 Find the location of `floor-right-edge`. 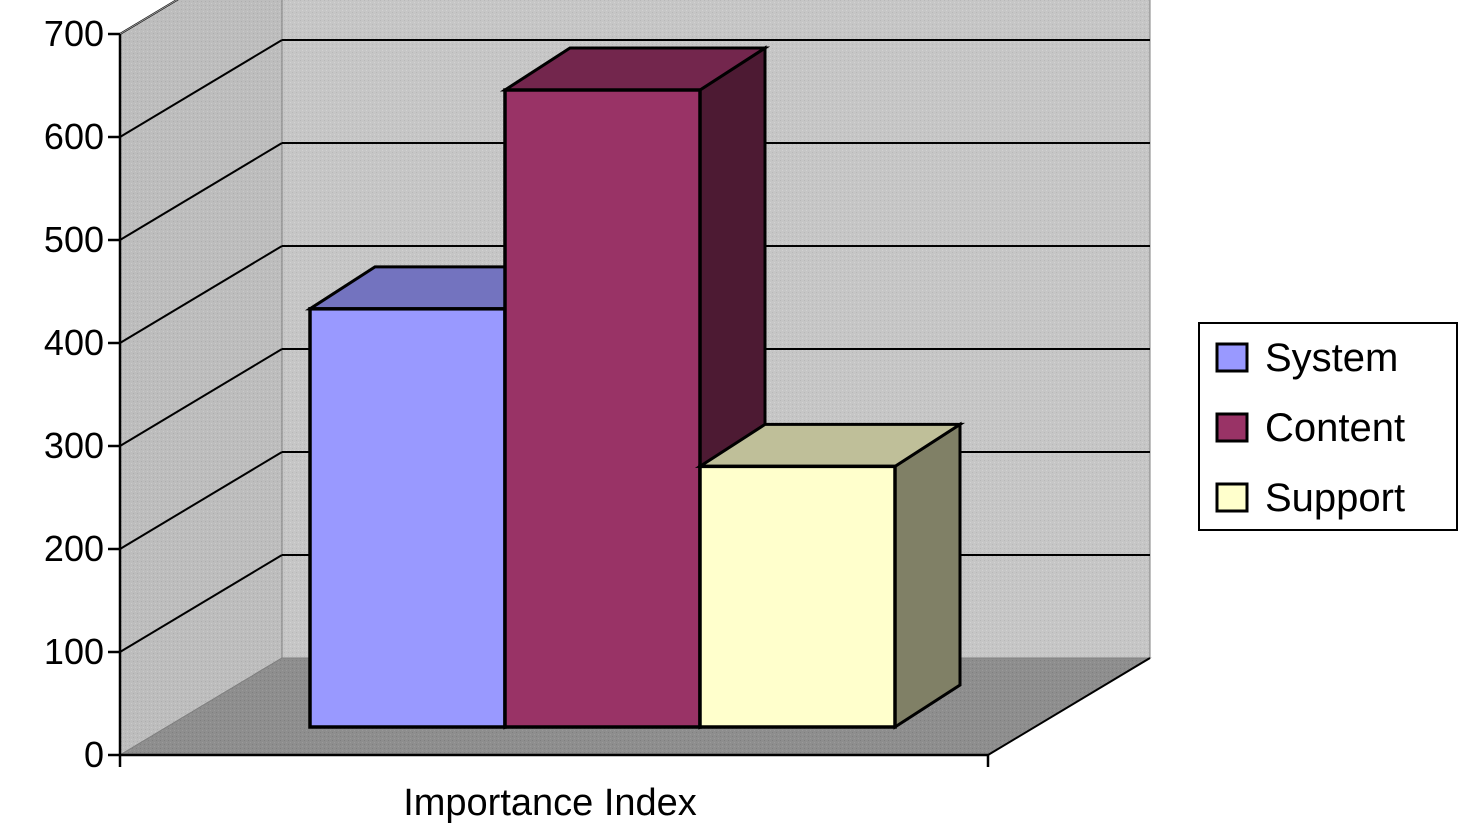

floor-right-edge is located at coordinates (1069, 706).